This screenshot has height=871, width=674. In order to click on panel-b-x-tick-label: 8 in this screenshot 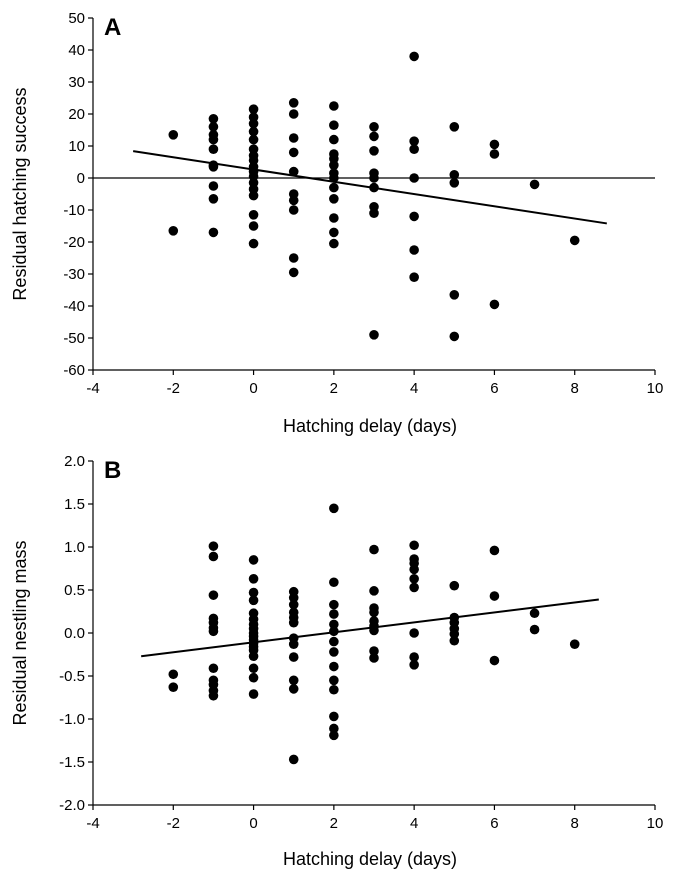, I will do `click(575, 823)`.